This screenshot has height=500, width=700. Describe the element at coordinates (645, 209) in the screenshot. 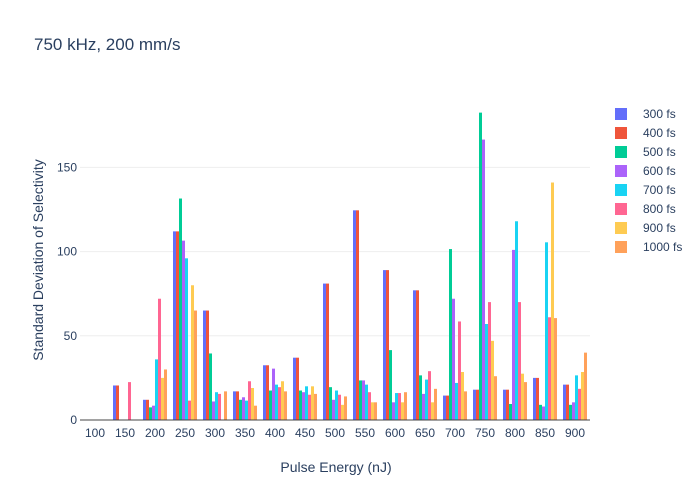

I see `legend-item: 800 fs` at that location.